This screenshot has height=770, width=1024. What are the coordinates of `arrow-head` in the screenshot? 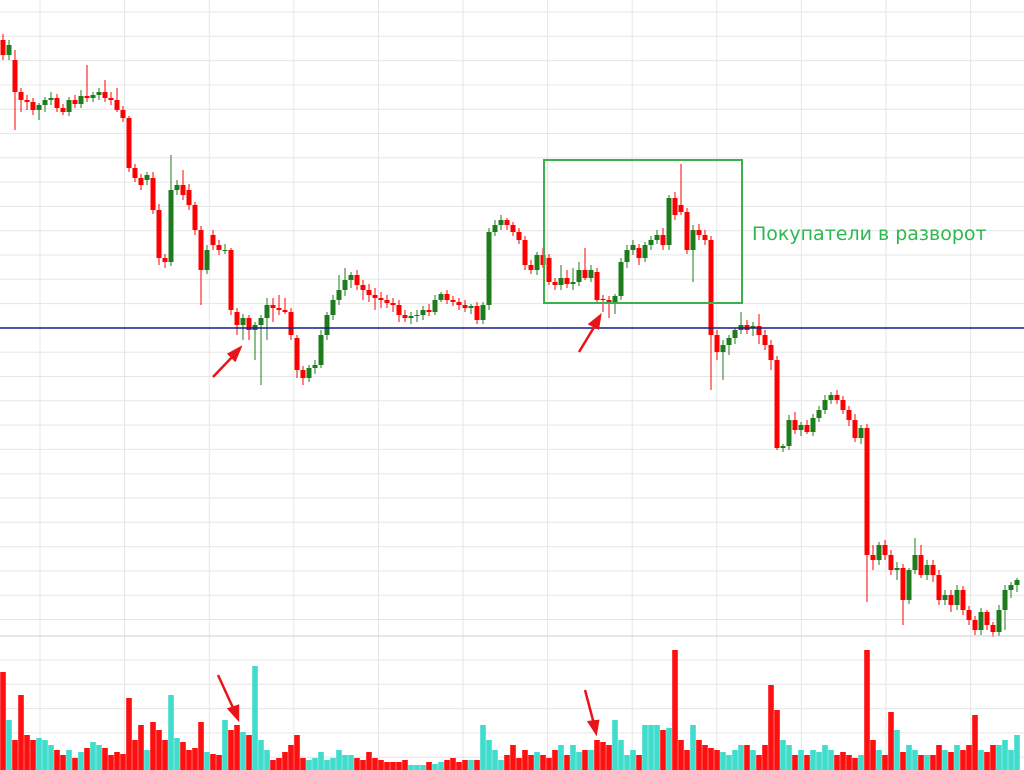 It's located at (233, 713).